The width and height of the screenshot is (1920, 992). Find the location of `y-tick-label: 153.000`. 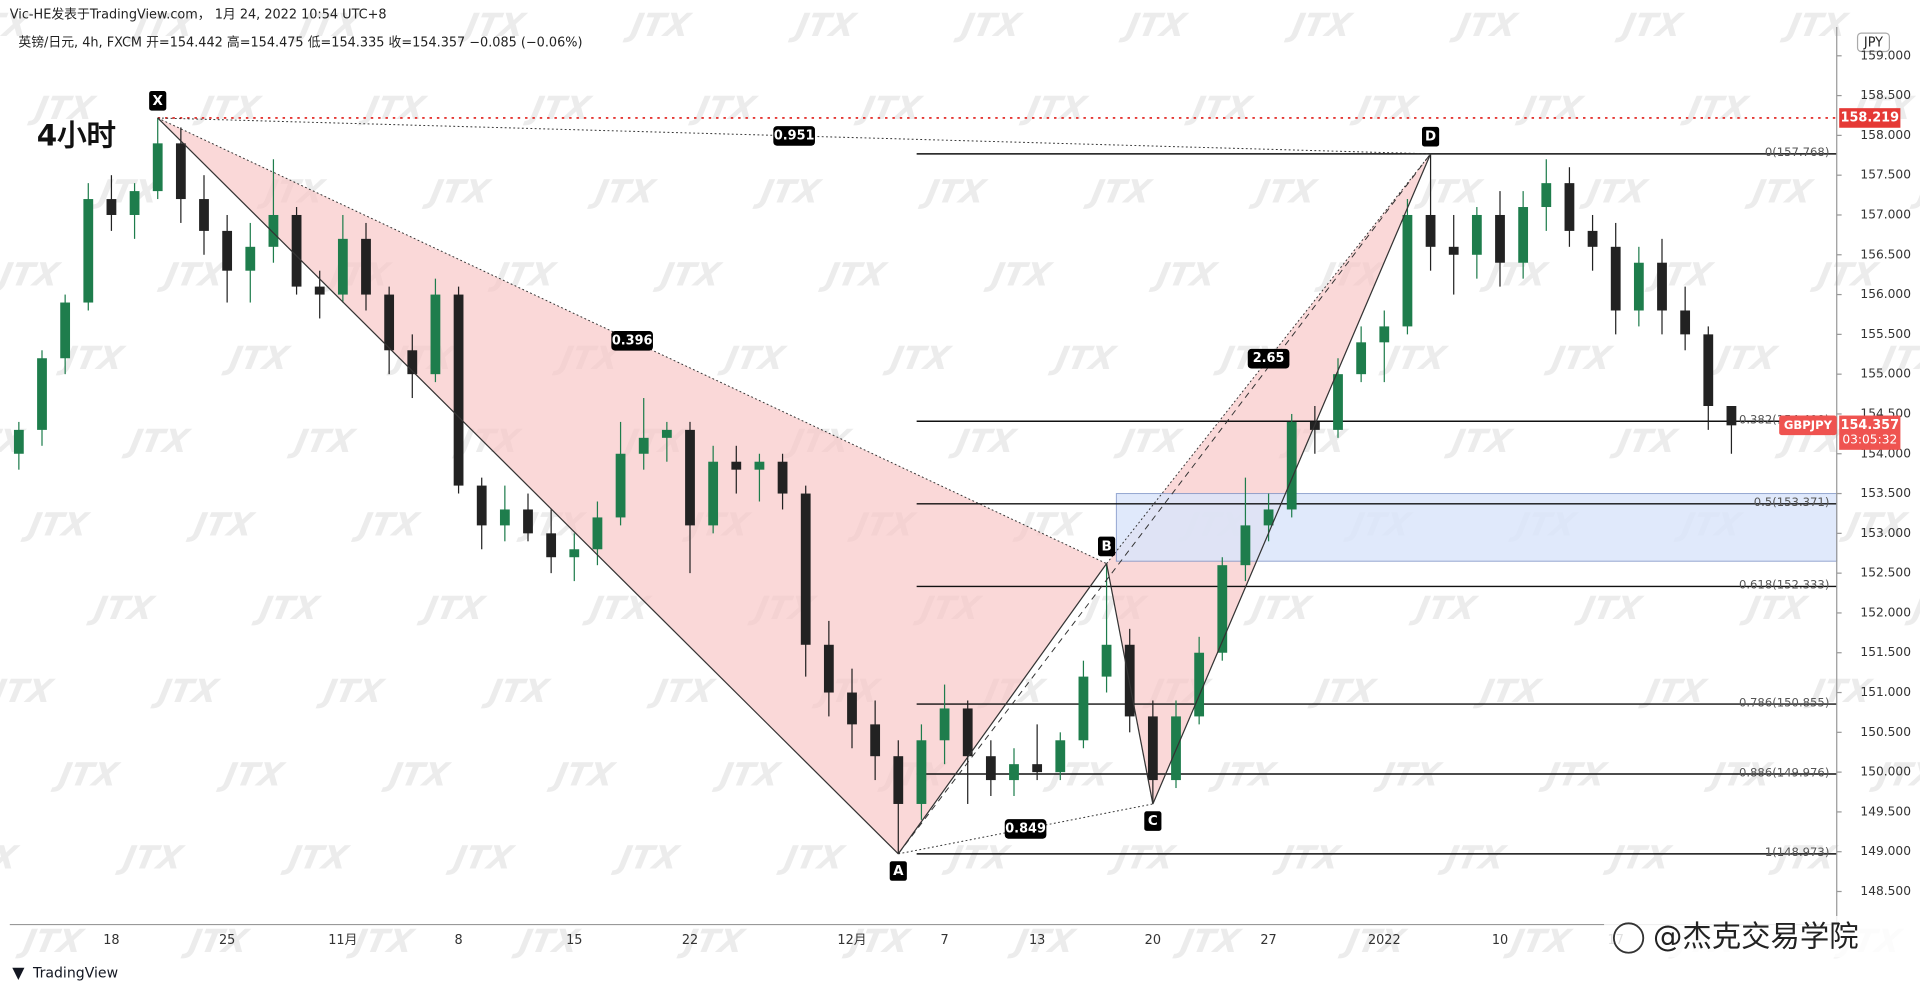

y-tick-label: 153.000 is located at coordinates (1885, 533).